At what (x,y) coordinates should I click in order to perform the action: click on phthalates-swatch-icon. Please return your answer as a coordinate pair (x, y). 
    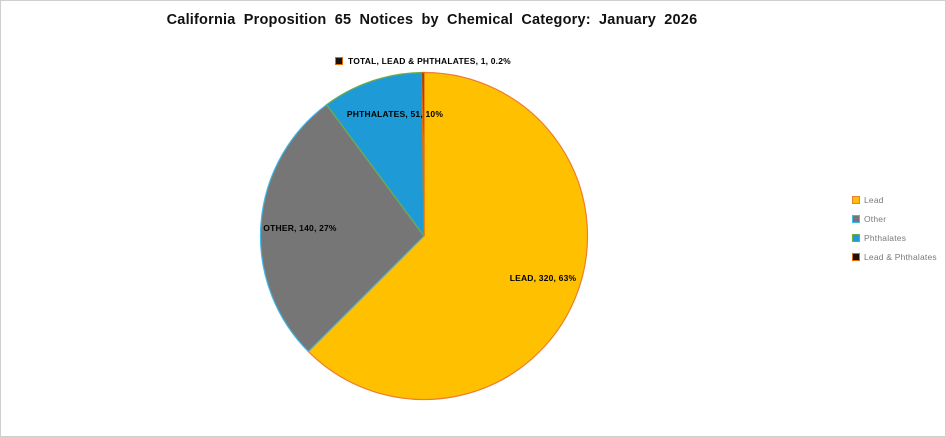
    Looking at the image, I should click on (856, 237).